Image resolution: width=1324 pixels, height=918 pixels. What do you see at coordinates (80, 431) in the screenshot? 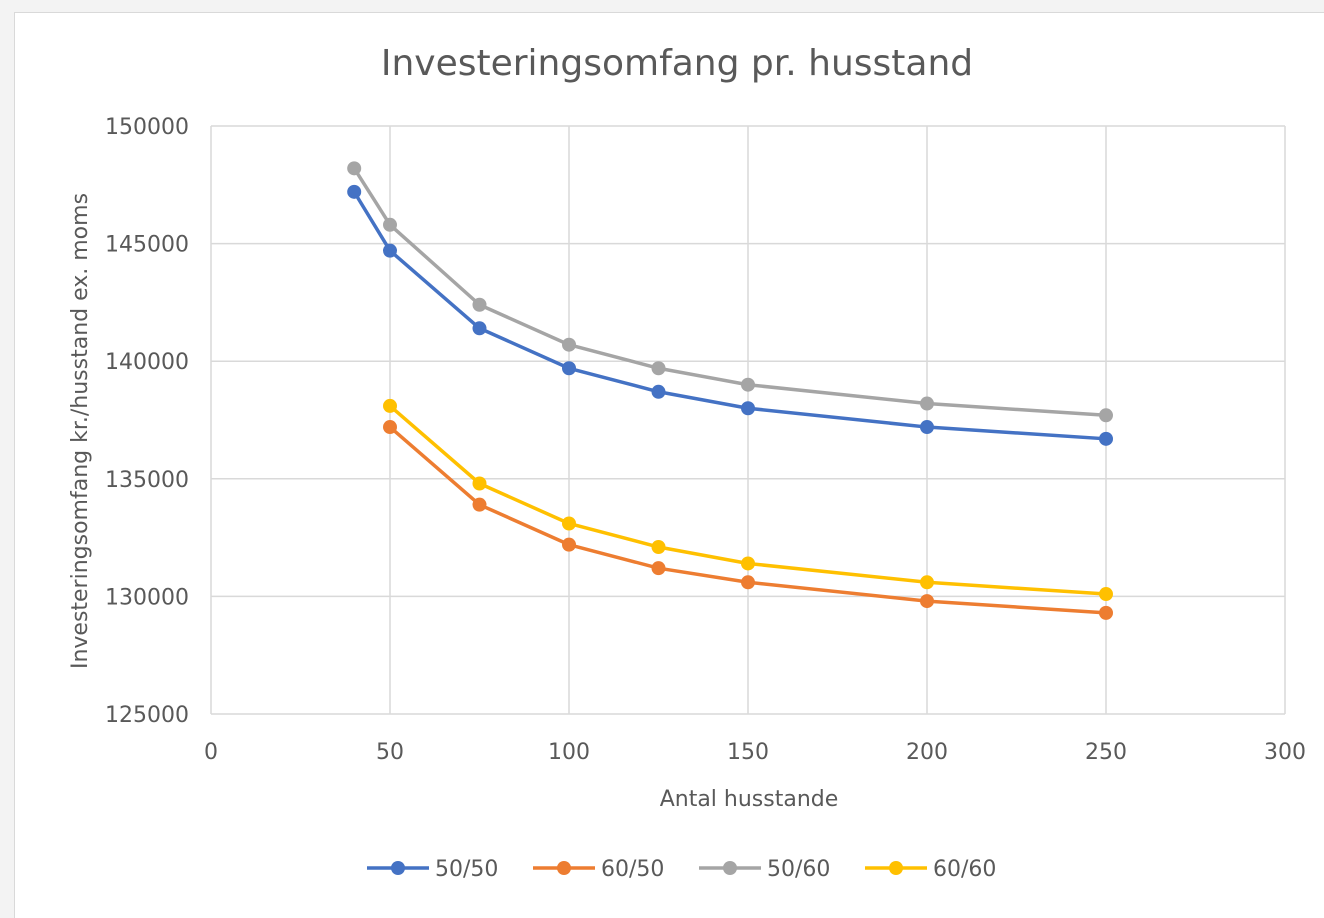
I see `y-axis-label: Investeringsomfang kr./husstand ex. moms` at bounding box center [80, 431].